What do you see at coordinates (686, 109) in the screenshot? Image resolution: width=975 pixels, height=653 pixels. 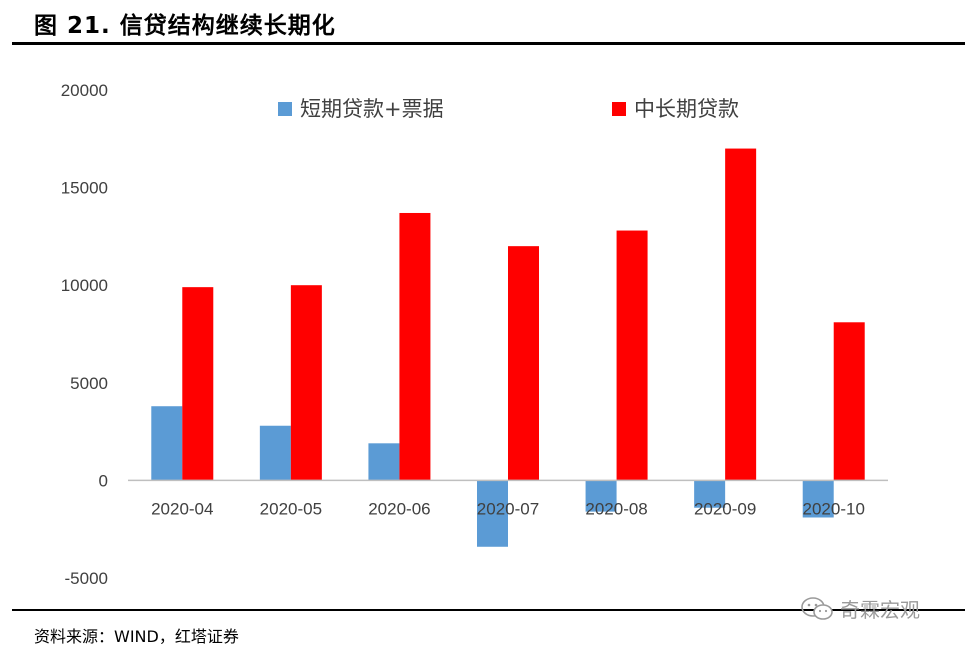 I see `legend-label: 中长期贷款` at bounding box center [686, 109].